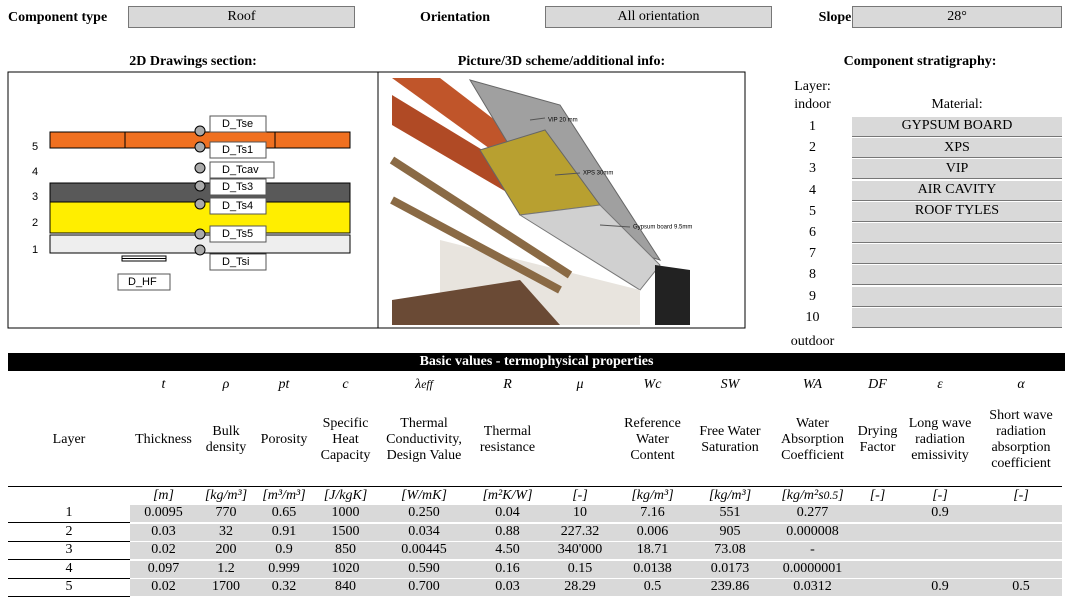 The height and width of the screenshot is (615, 1065). What do you see at coordinates (424, 569) in the screenshot?
I see `cell: 0.590` at bounding box center [424, 569].